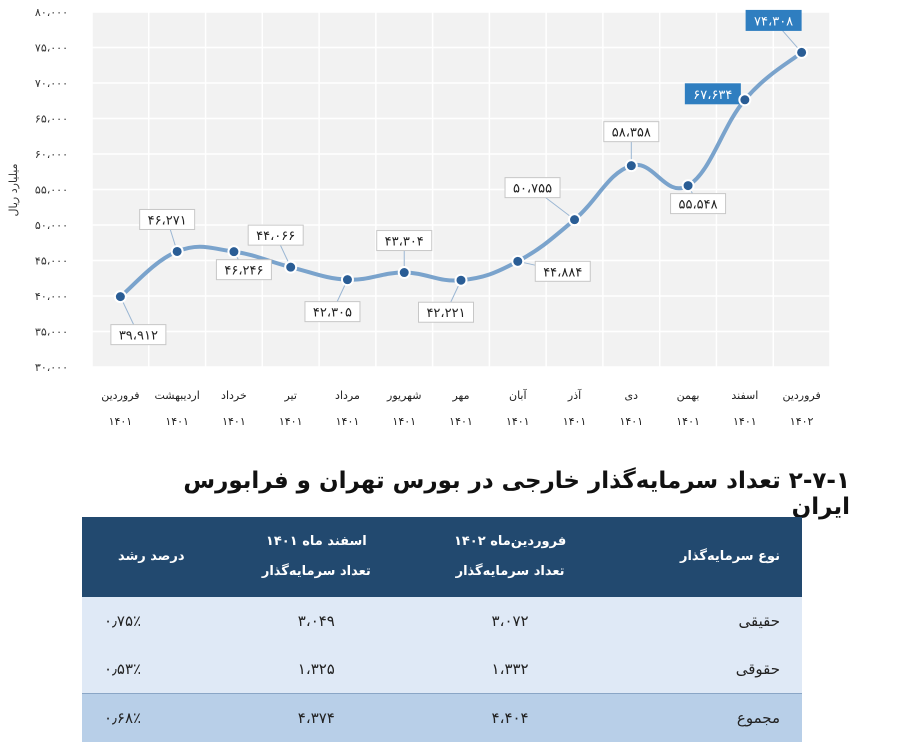 The width and height of the screenshot is (900, 747). Describe the element at coordinates (316, 717) in the screenshot. I see `cell-esfand-1401: ۴،۳۷۴` at that location.